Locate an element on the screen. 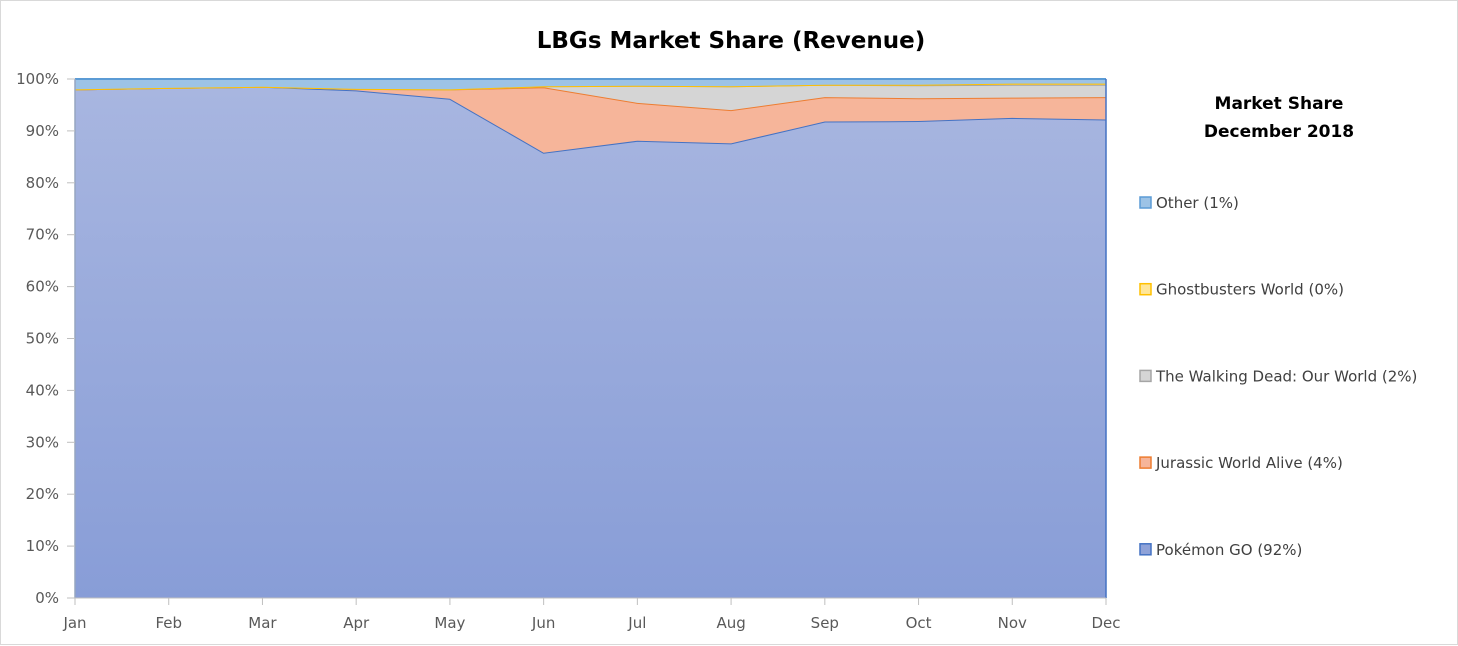 Image resolution: width=1458 pixels, height=646 pixels. legend-swatch-pok-mon-go is located at coordinates (1145, 549).